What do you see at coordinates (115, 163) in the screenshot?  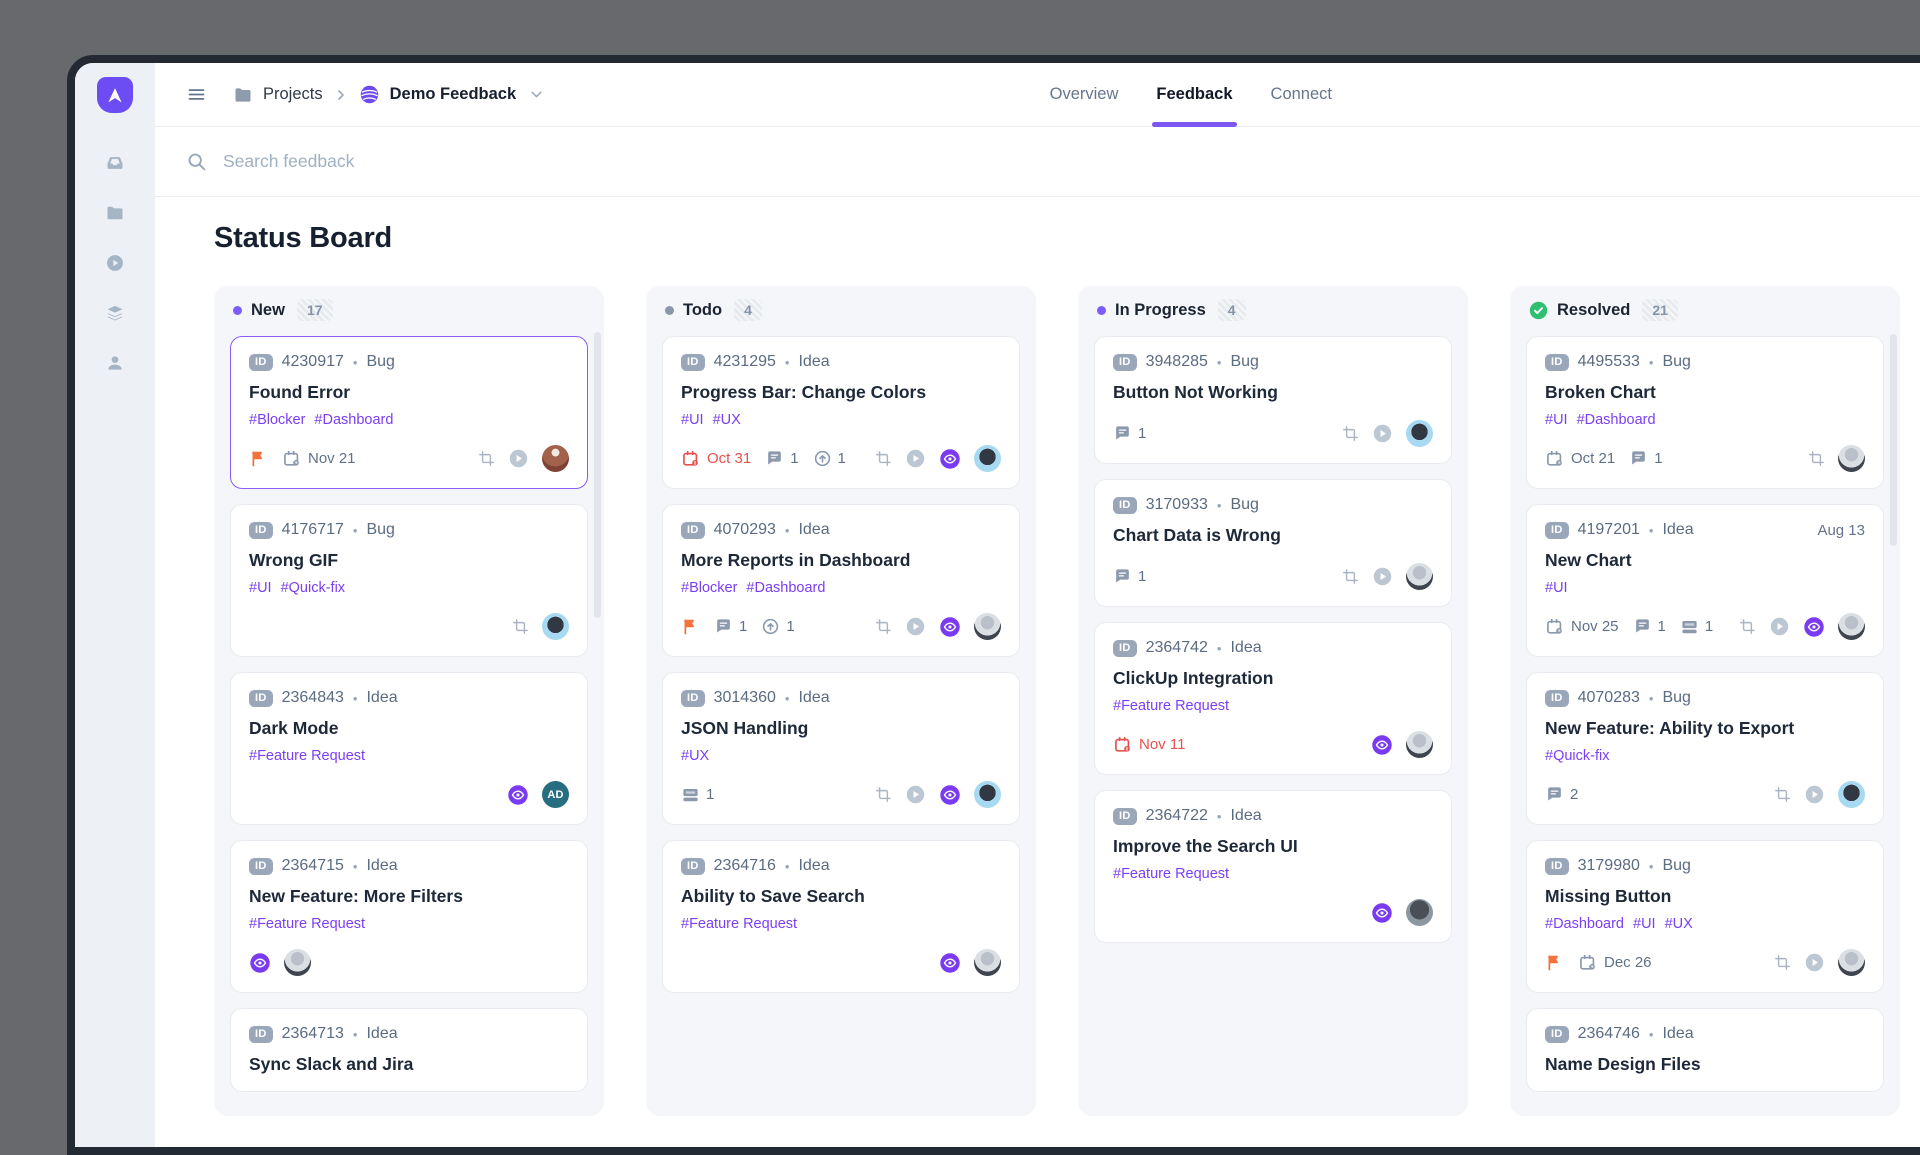 I see `sidebar-inbox-icon` at bounding box center [115, 163].